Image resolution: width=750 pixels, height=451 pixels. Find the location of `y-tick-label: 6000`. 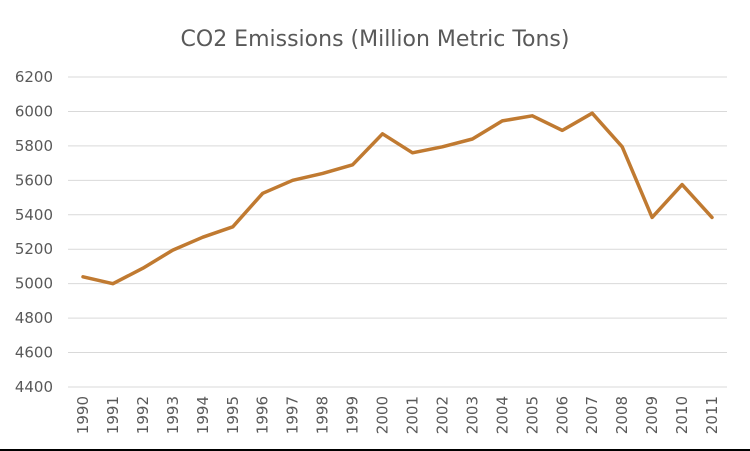

y-tick-label: 6000 is located at coordinates (34, 111).